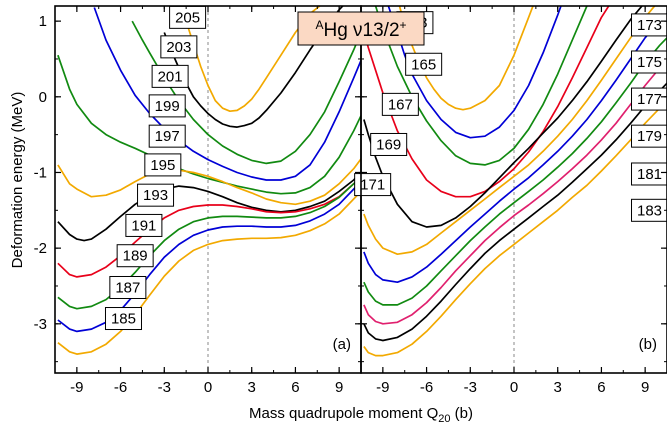 The height and width of the screenshot is (429, 667). Describe the element at coordinates (40, 324) in the screenshot. I see `y-tick-label: -3` at that location.